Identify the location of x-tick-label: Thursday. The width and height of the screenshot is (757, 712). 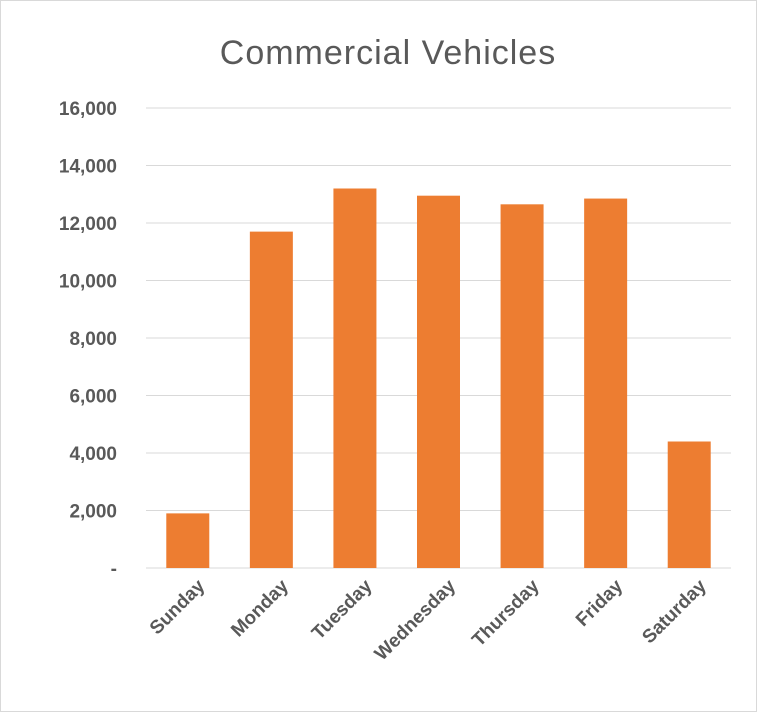
(506, 613).